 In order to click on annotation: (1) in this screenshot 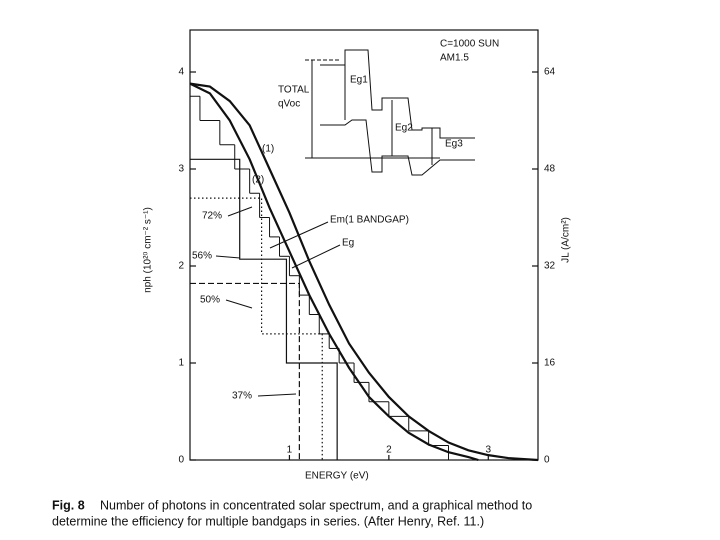, I will do `click(268, 149)`.